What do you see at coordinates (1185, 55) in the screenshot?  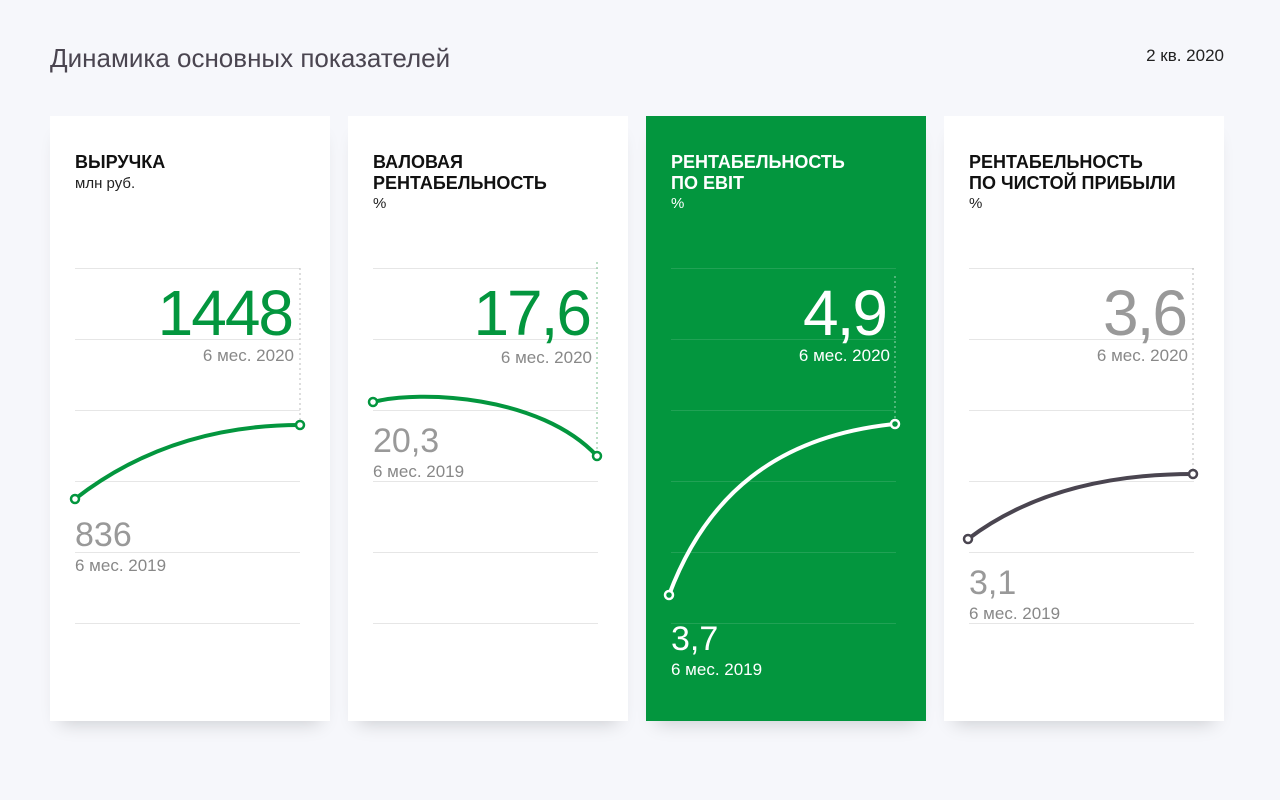 I see `period-label: 2 кв. 2020` at bounding box center [1185, 55].